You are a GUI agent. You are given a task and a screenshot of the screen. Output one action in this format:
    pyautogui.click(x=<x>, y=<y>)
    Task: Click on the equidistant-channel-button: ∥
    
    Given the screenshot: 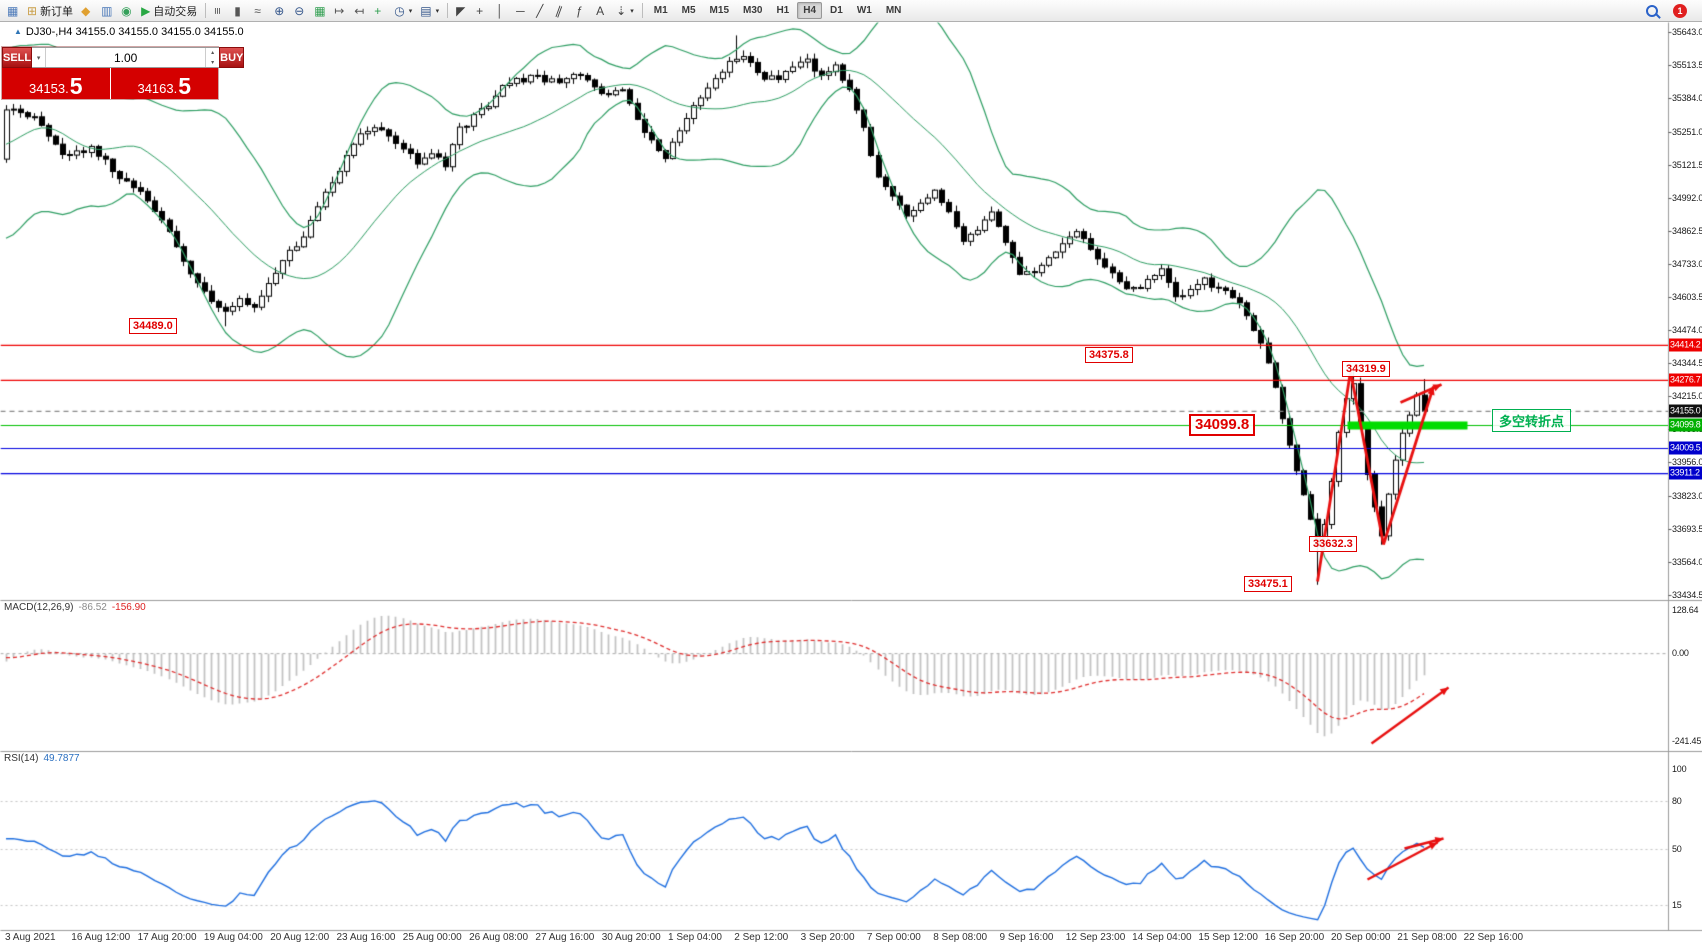 What is the action you would take?
    pyautogui.click(x=562, y=11)
    